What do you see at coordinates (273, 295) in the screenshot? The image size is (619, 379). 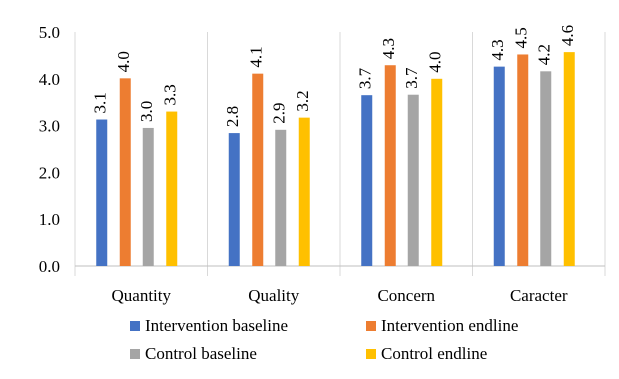 I see `x-tick-label: Quality` at bounding box center [273, 295].